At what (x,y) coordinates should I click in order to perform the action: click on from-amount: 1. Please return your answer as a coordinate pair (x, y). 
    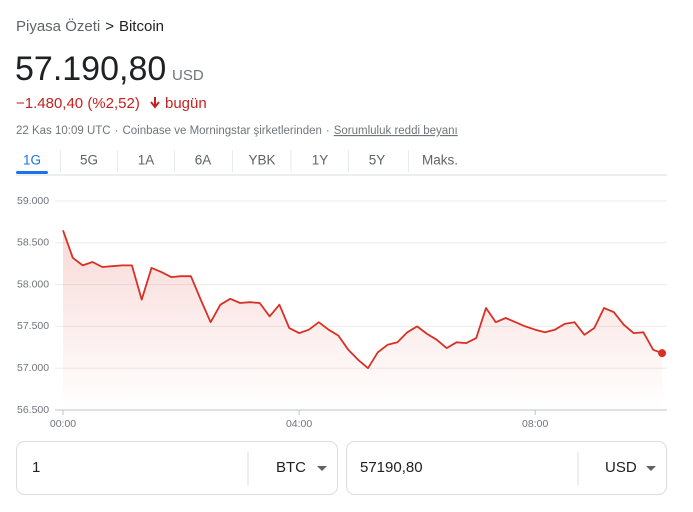
    Looking at the image, I should click on (36, 467).